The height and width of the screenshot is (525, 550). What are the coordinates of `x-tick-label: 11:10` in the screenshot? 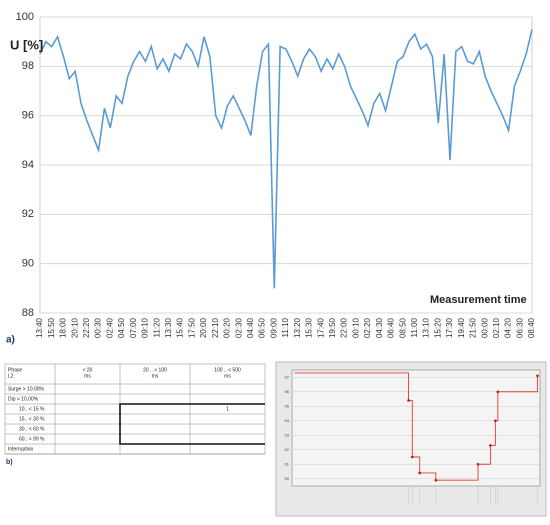 It's located at (285, 327).